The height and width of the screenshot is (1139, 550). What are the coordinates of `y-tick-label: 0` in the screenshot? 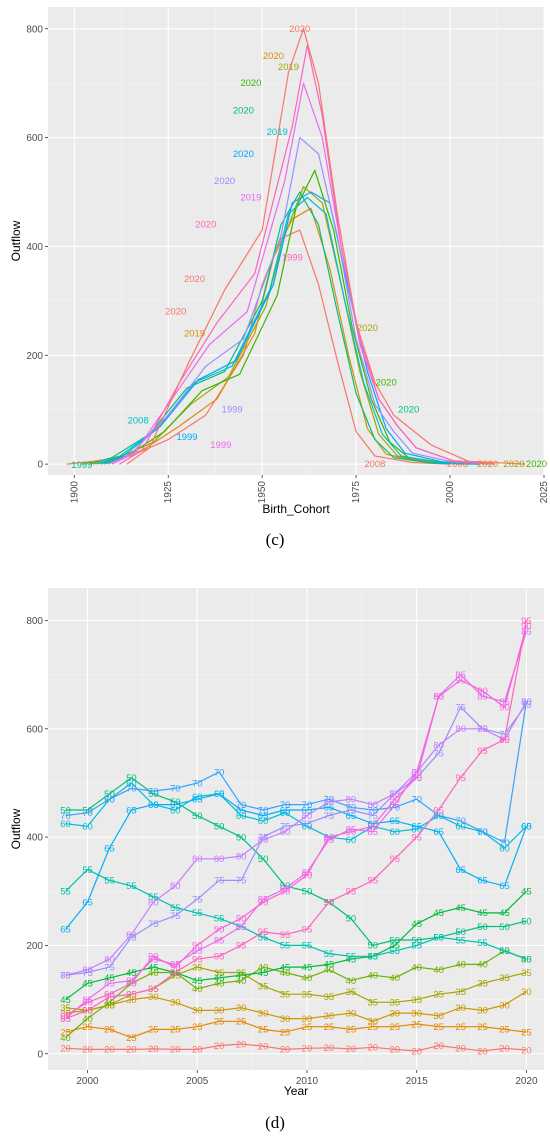 It's located at (40, 465).